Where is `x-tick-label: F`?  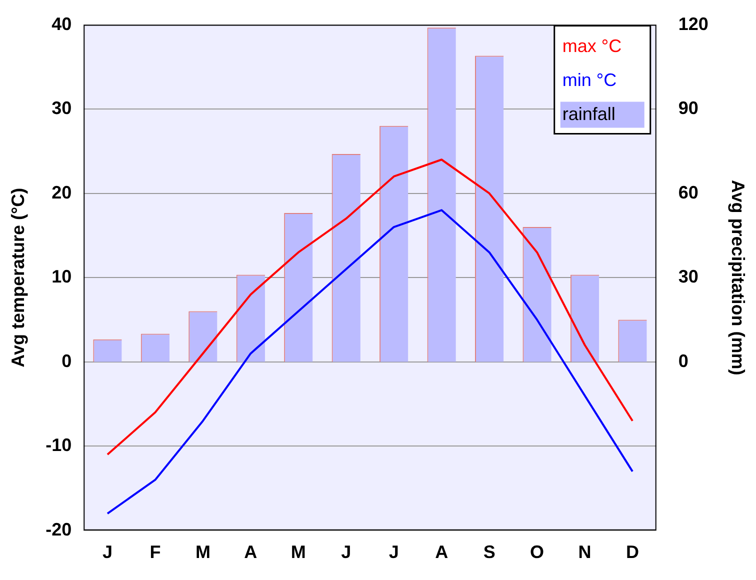
x-tick-label: F is located at coordinates (155, 552).